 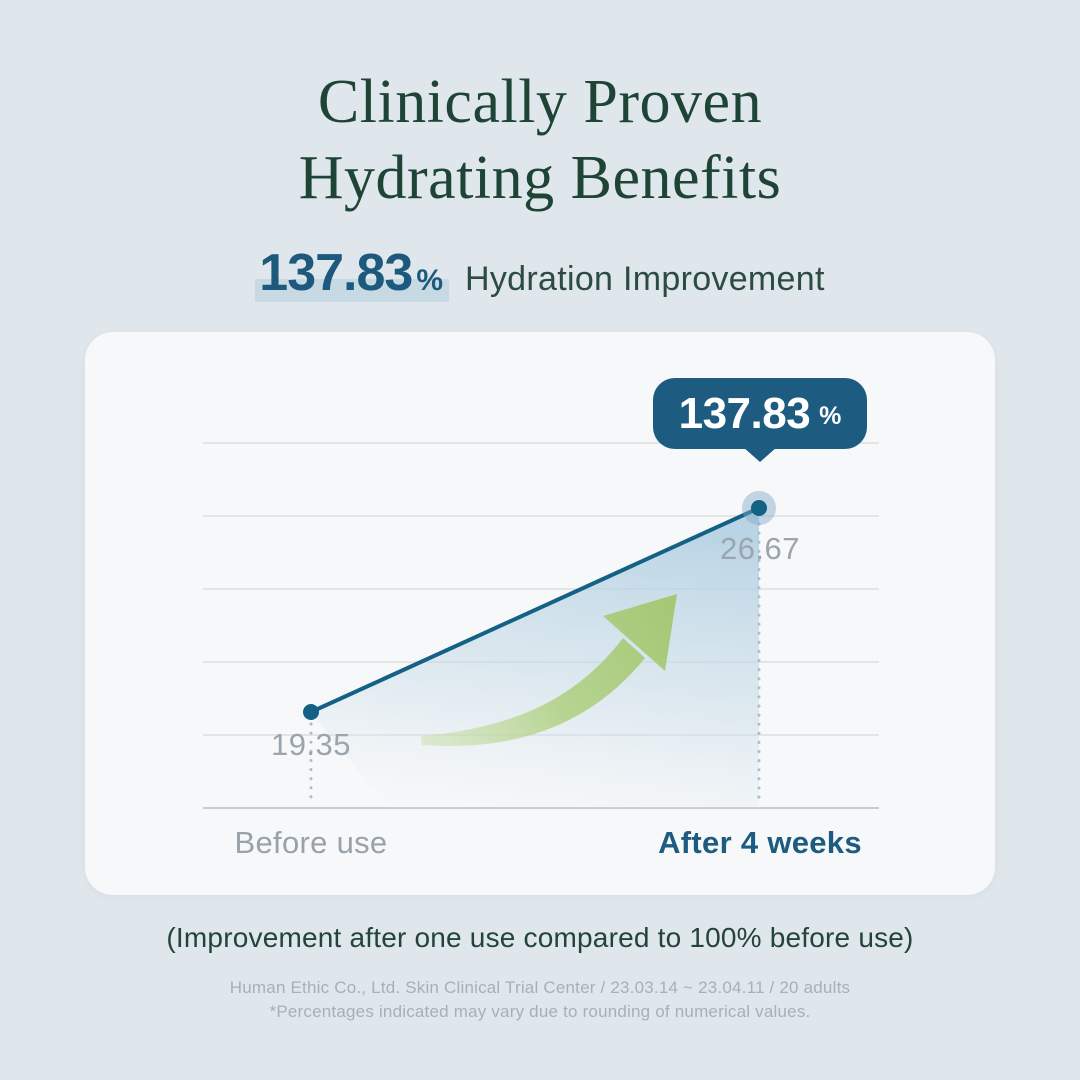 What do you see at coordinates (744, 413) in the screenshot?
I see `badge-value: 137.83` at bounding box center [744, 413].